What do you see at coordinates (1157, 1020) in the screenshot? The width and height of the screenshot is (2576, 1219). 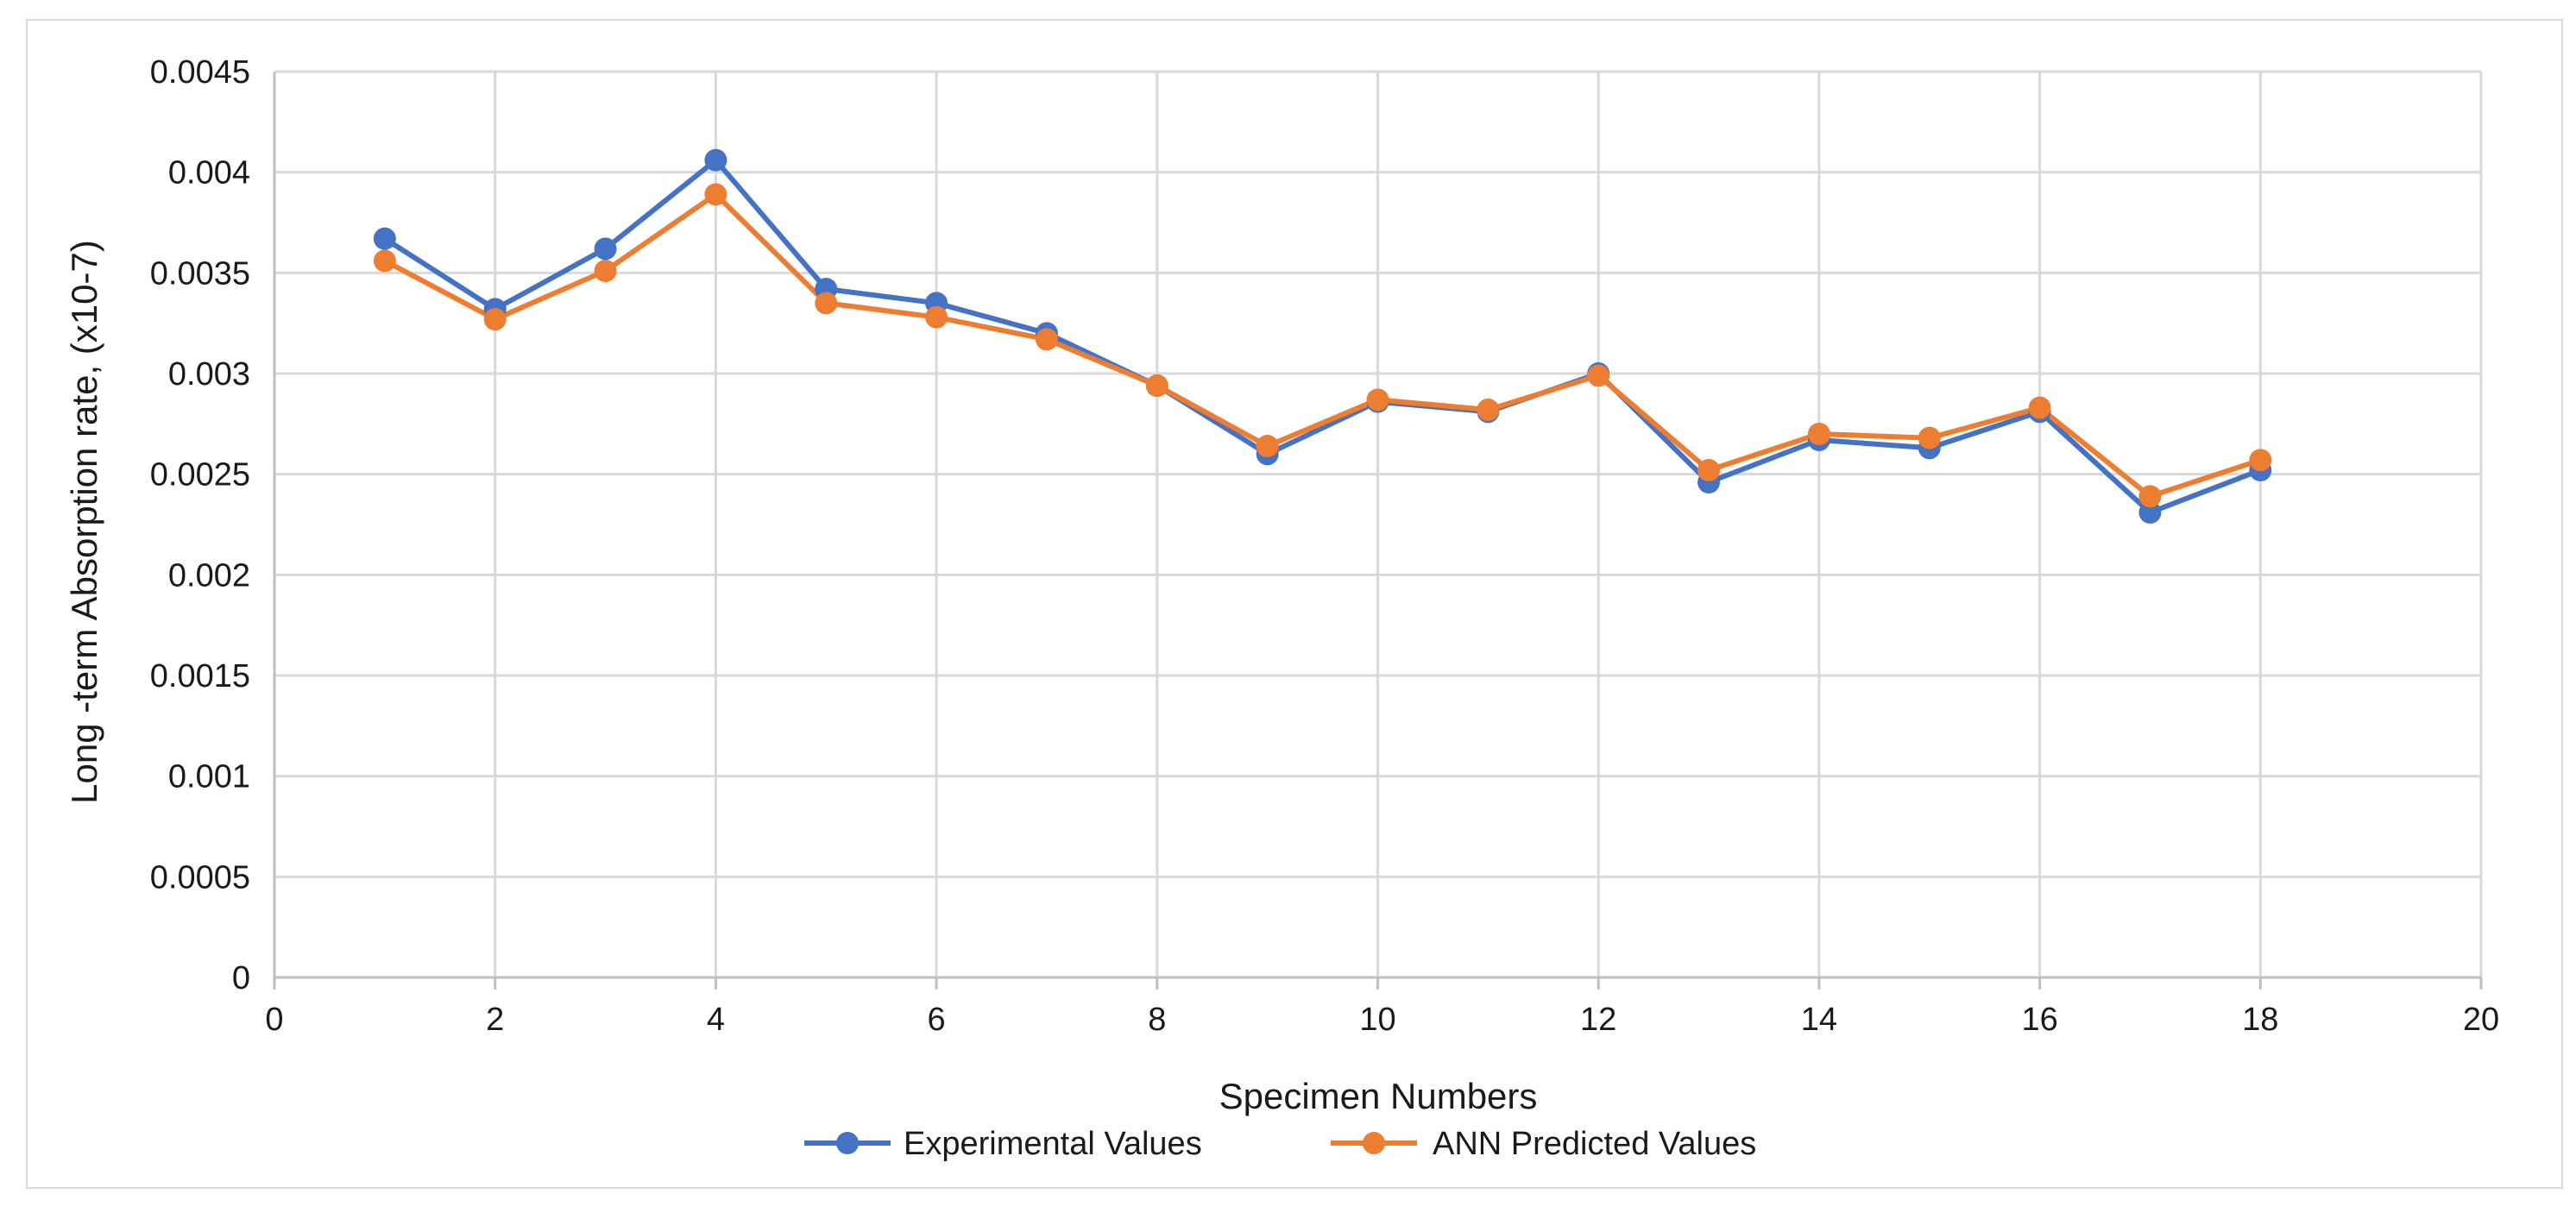 I see `x-tick-label: 8` at bounding box center [1157, 1020].